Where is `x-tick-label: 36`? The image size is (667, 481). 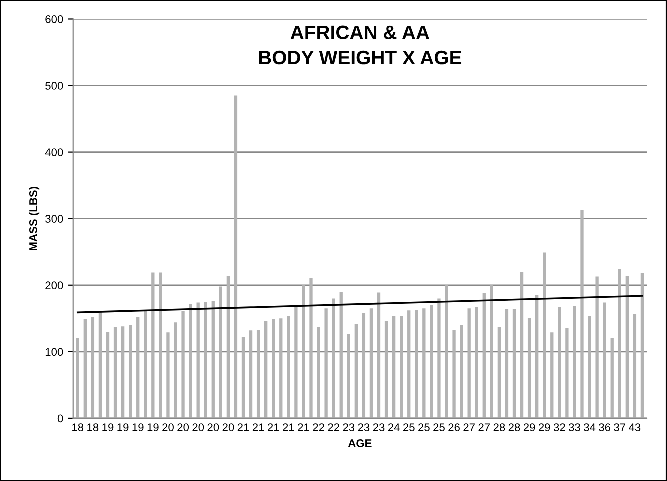 x-tick-label: 36 is located at coordinates (605, 428).